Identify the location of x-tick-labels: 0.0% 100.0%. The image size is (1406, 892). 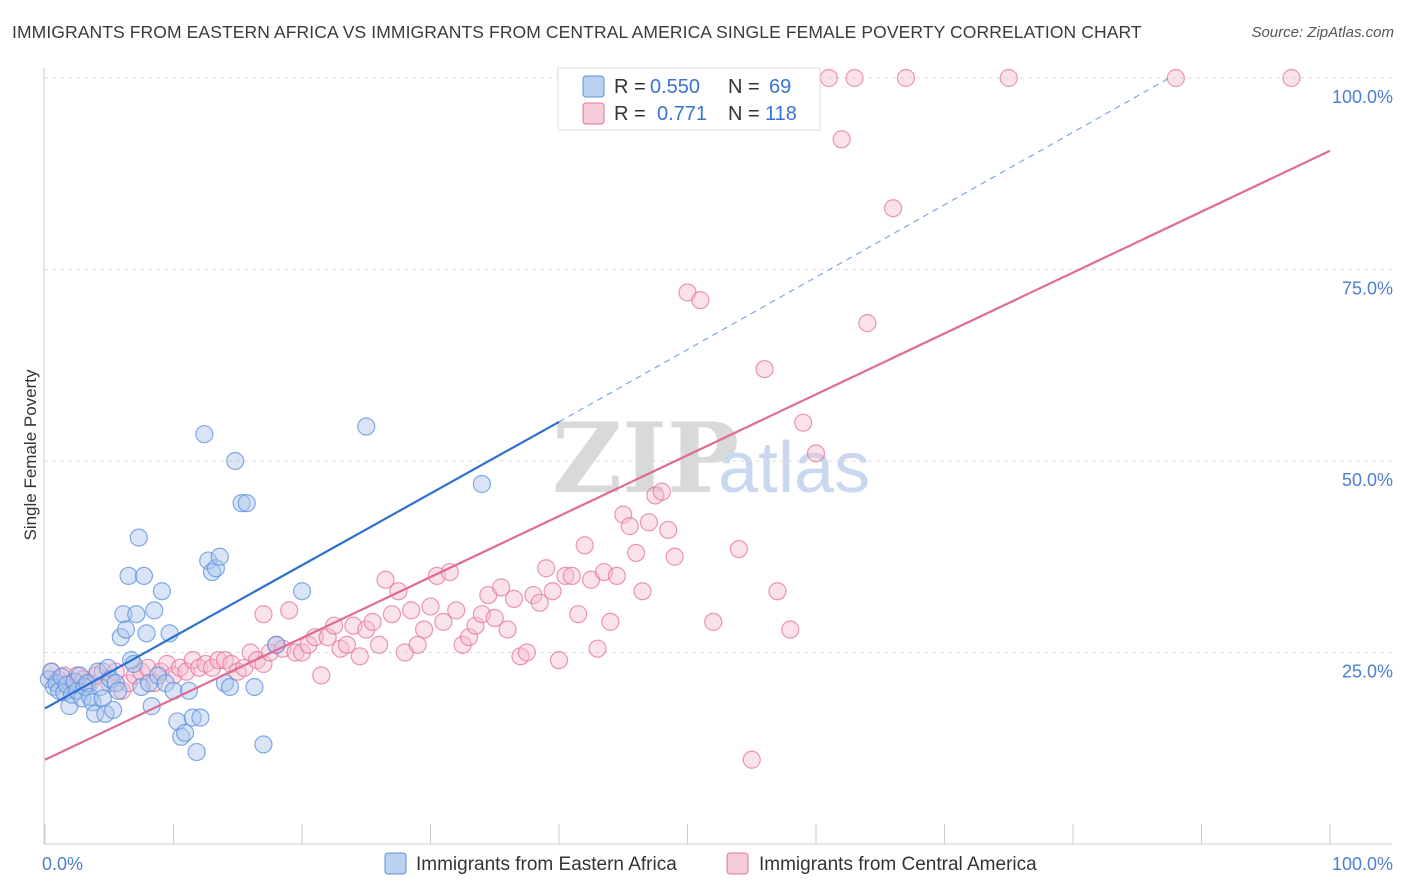
(717, 864).